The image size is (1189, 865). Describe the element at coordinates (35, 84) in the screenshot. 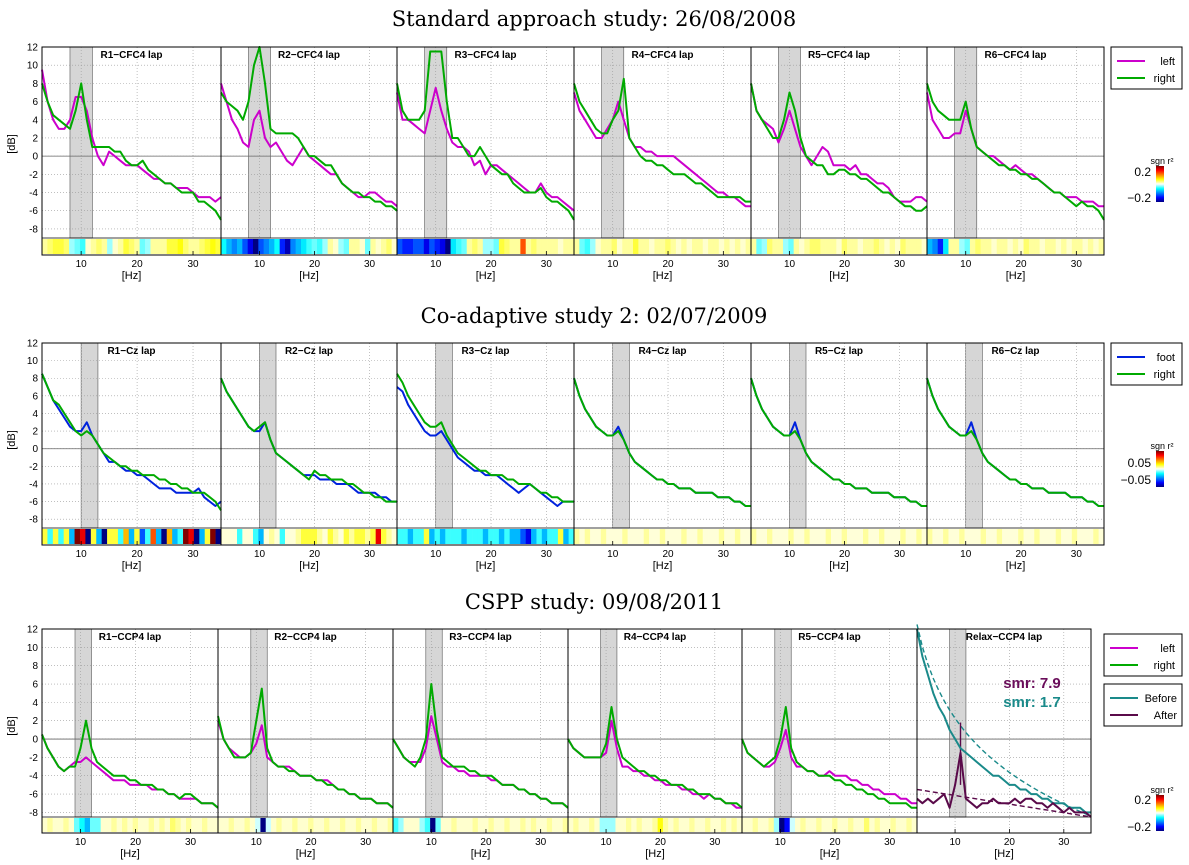

I see `ytick-label-0-2: 8` at that location.